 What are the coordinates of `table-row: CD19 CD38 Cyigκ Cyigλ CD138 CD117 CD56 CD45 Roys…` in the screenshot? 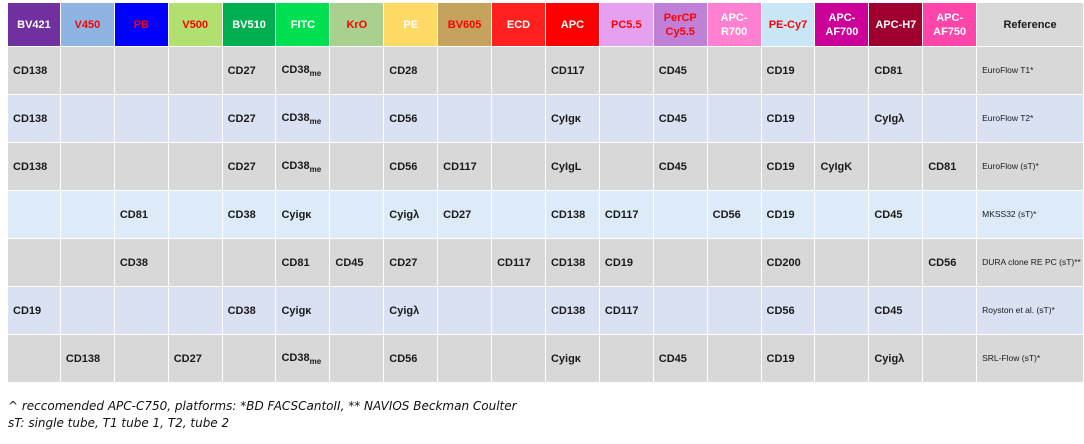 It's located at (546, 311).